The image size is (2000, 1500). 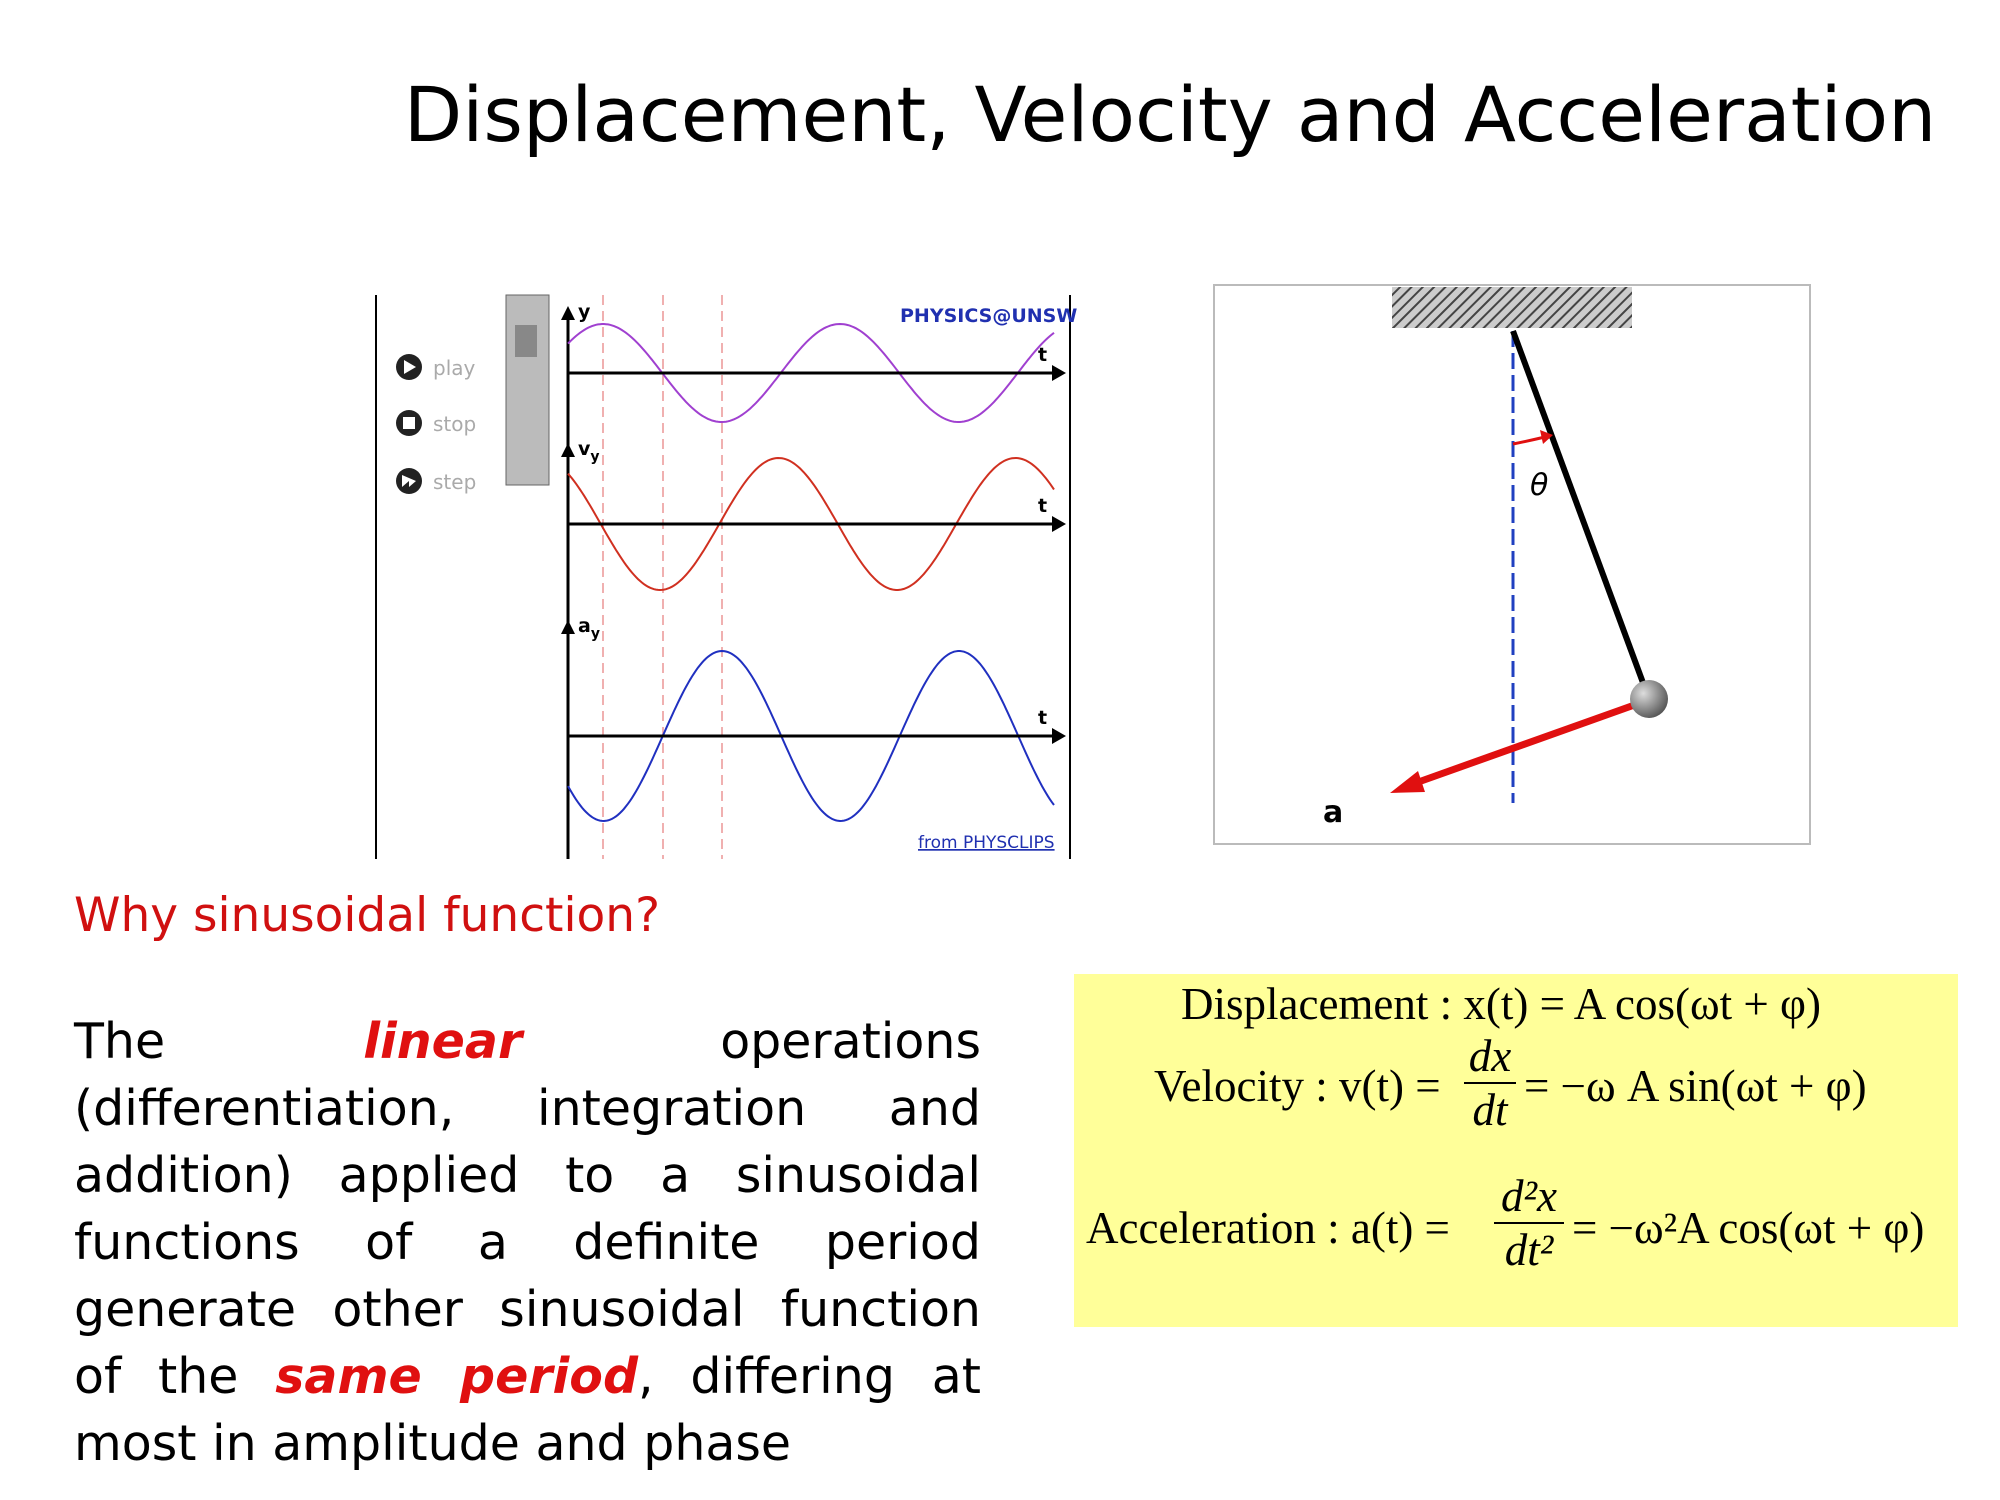 I want to click on stop-icon, so click(x=409, y=423).